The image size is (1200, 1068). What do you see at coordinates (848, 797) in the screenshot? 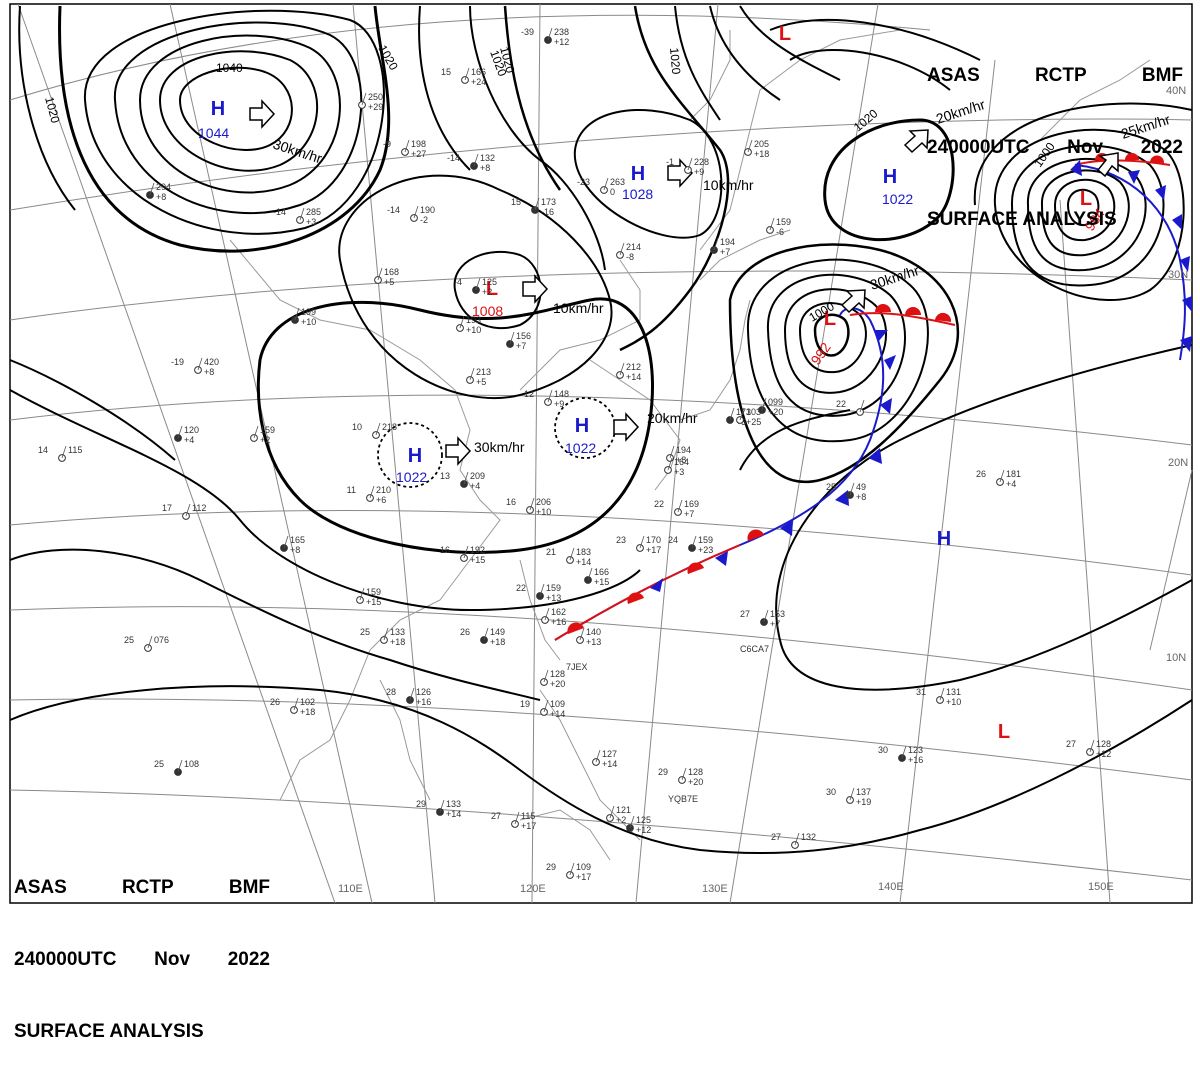
I see `station-plot: 30 137+19` at bounding box center [848, 797].